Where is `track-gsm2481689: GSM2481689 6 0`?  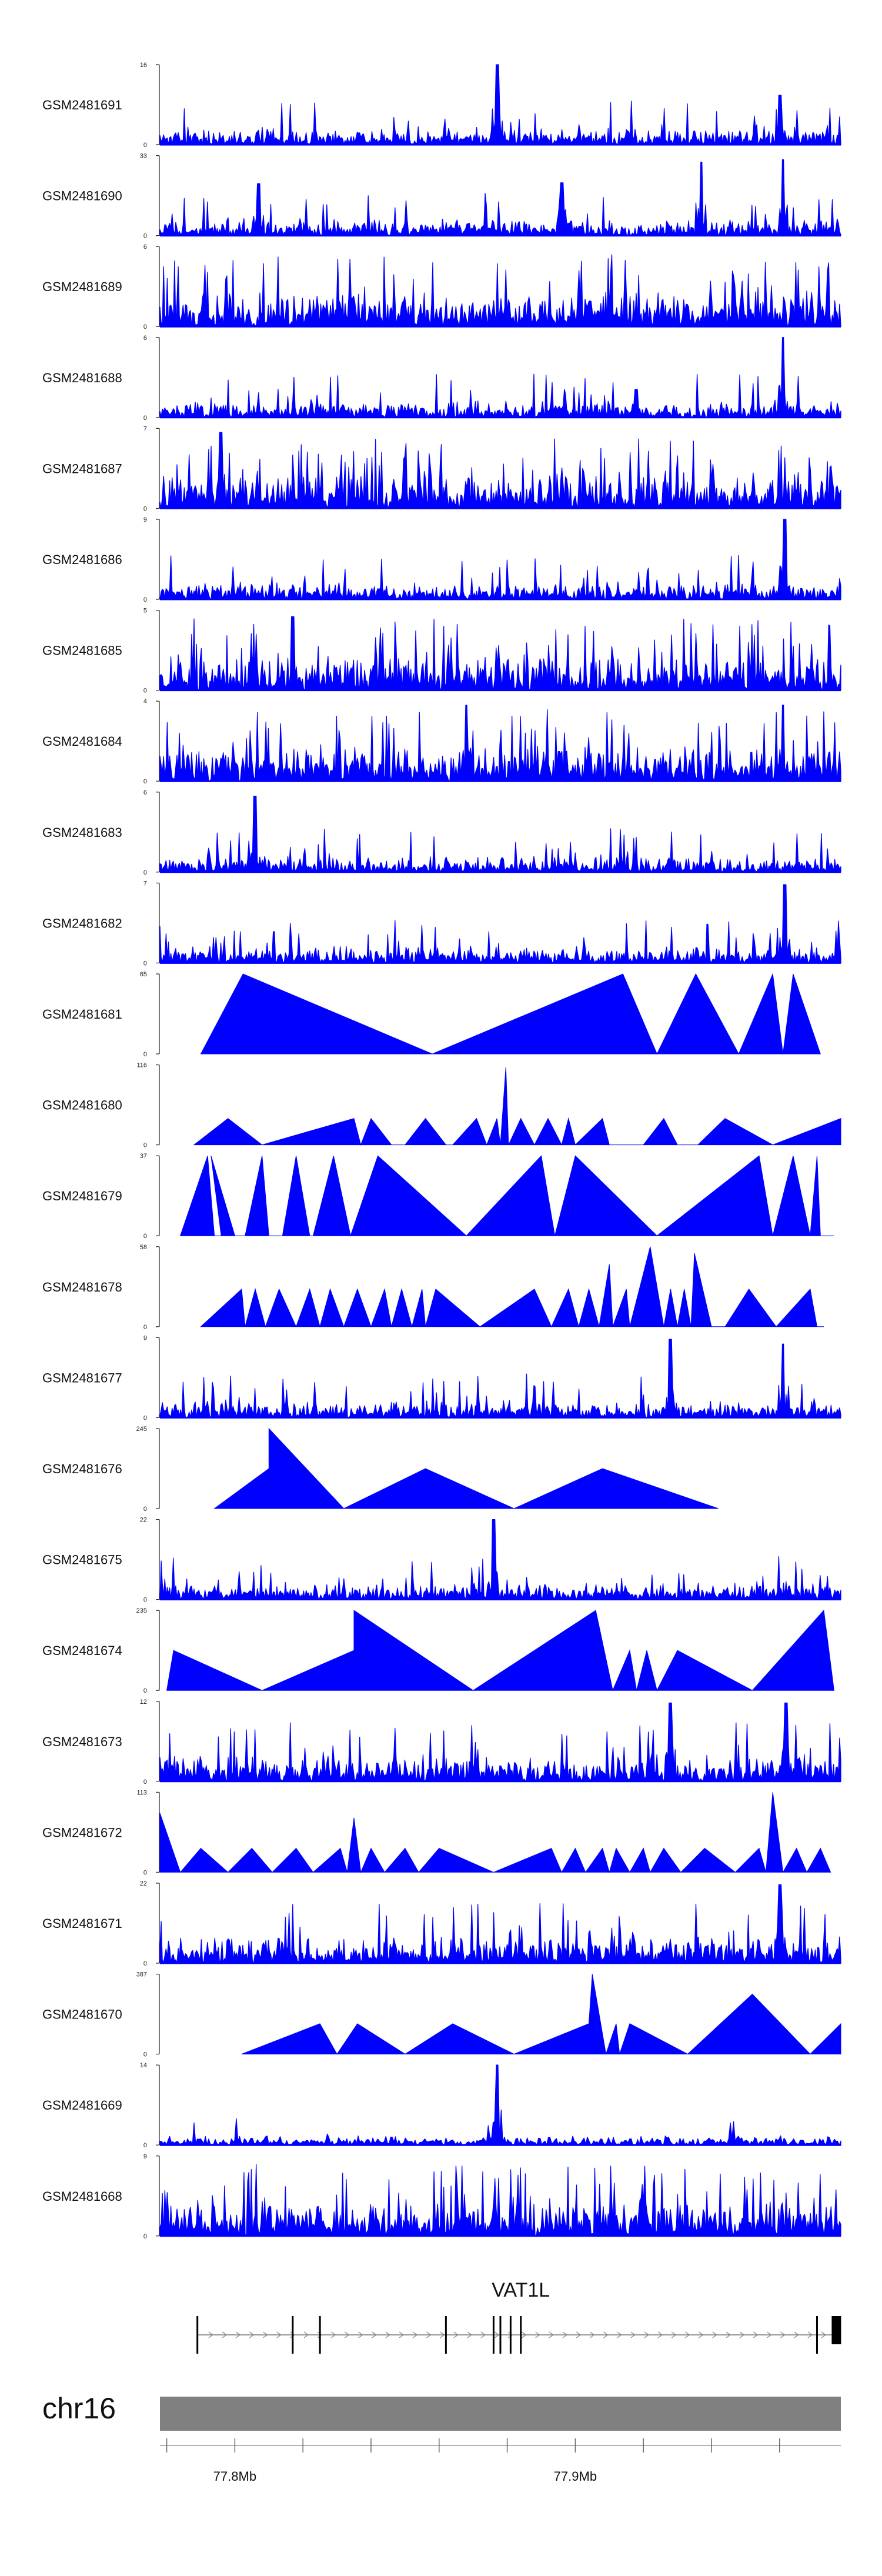
track-gsm2481689: GSM2481689 6 0 is located at coordinates (441, 287).